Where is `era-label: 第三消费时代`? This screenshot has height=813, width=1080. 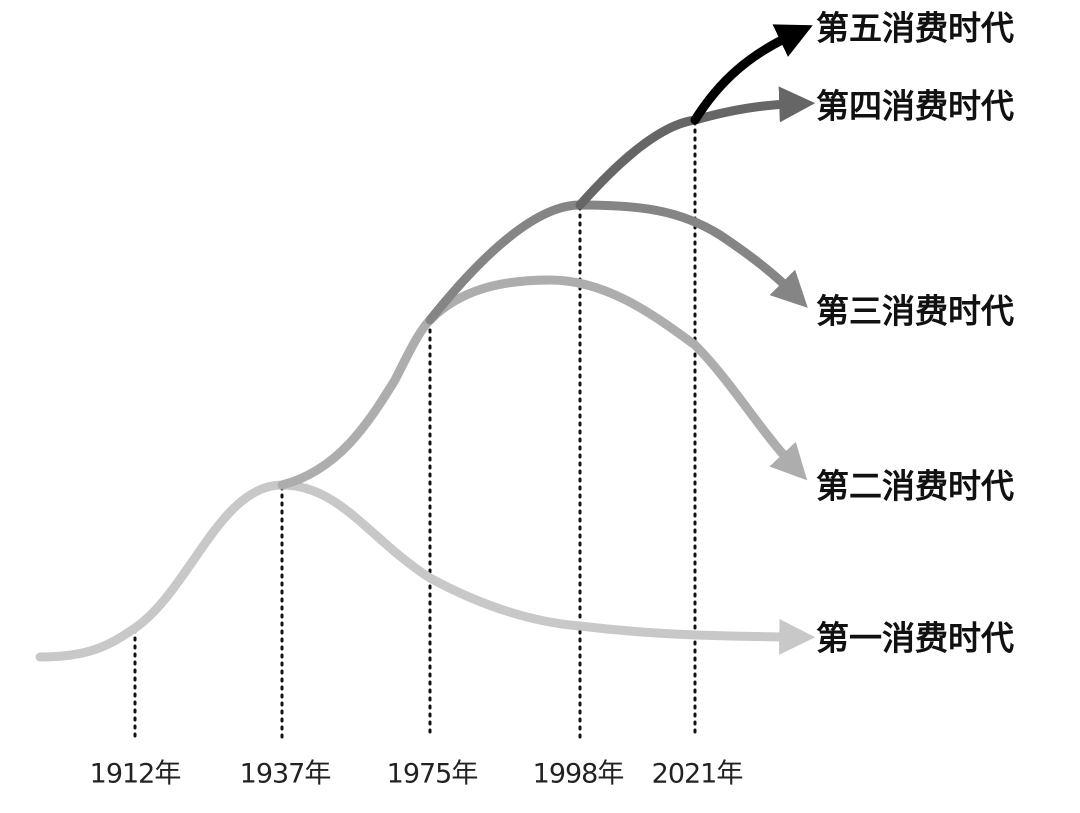
era-label: 第三消费时代 is located at coordinates (915, 311).